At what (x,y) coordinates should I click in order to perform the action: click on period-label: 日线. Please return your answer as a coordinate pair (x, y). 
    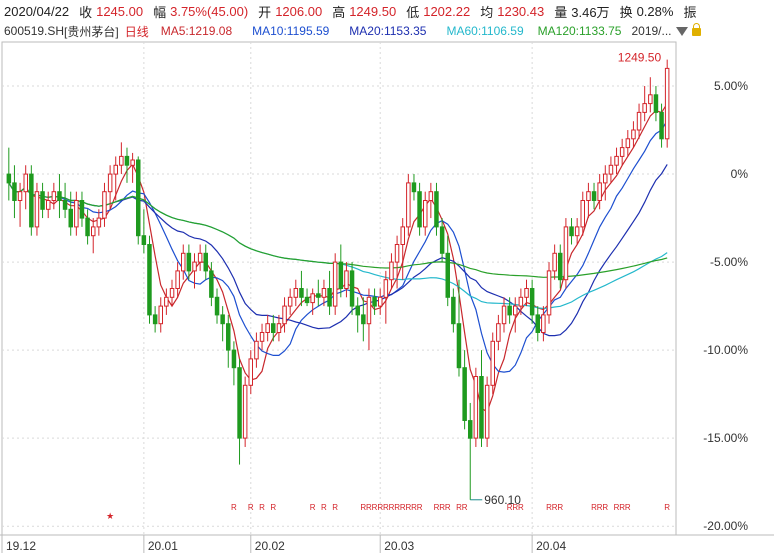
    Looking at the image, I should click on (136, 31).